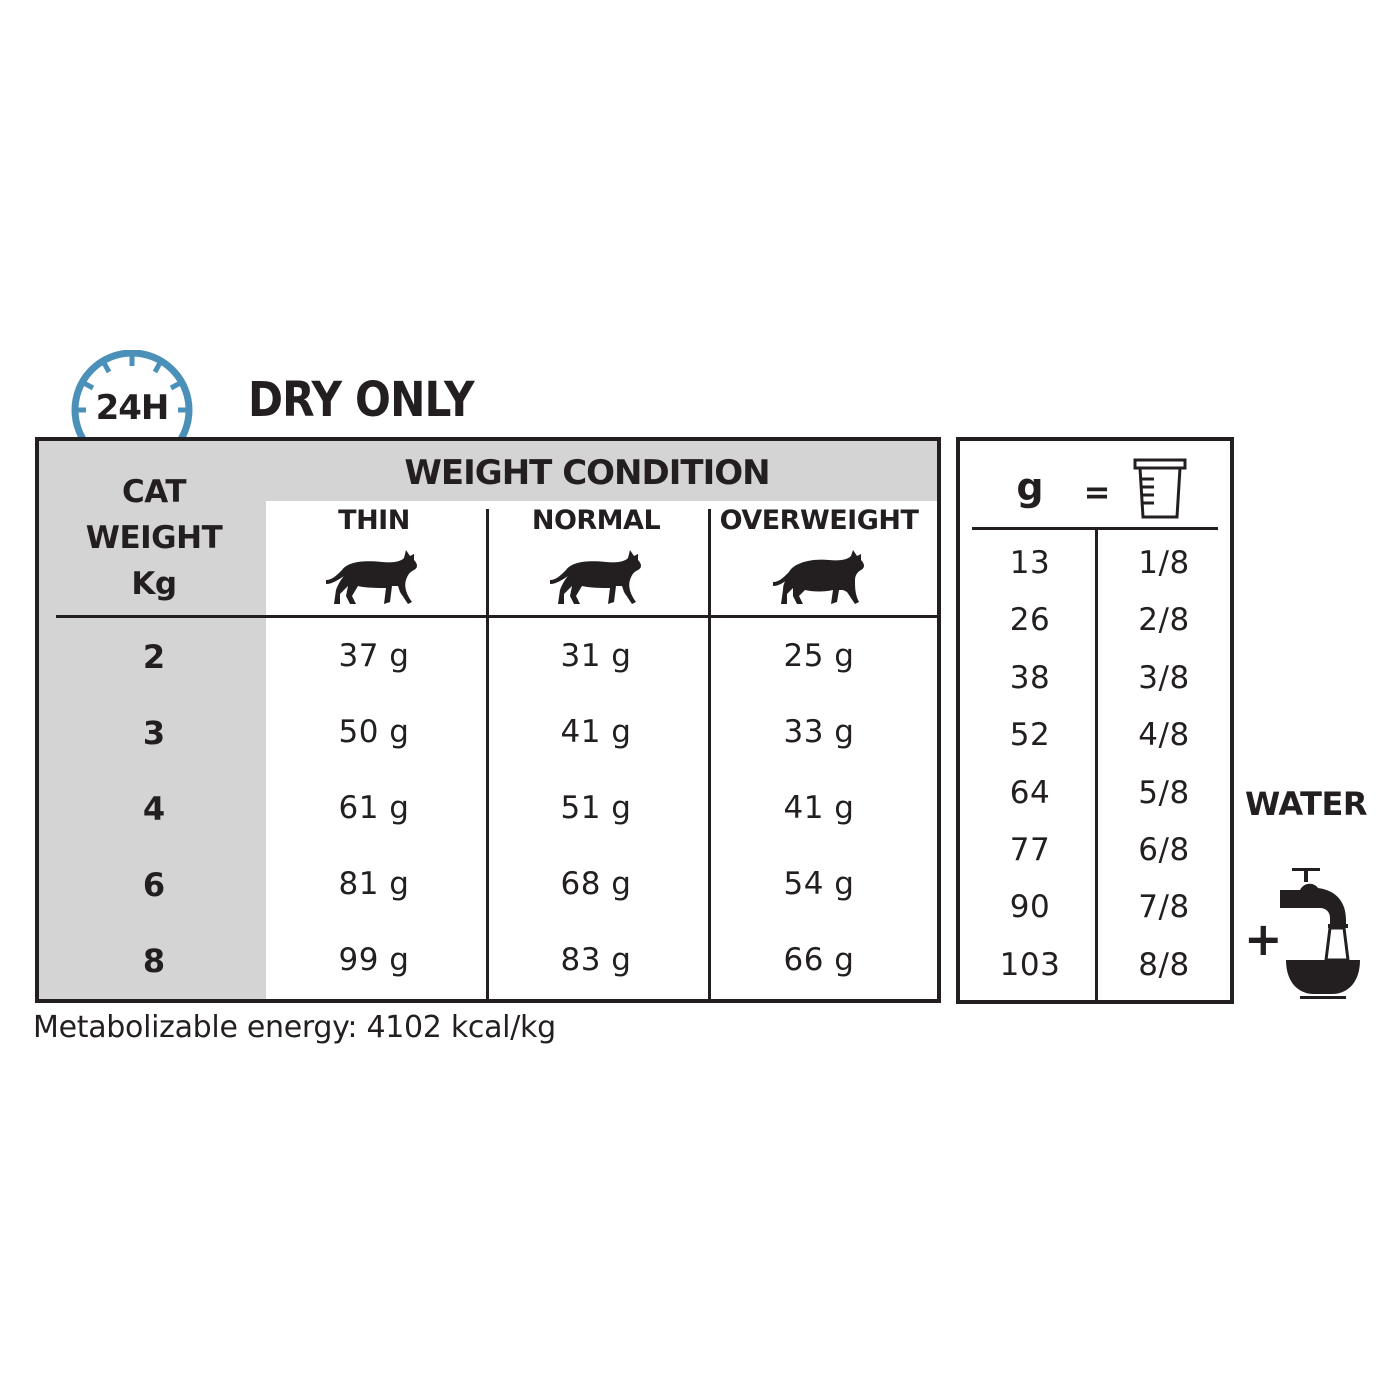 This screenshot has width=1400, height=1400. I want to click on grams-cell: 52, so click(1030, 735).